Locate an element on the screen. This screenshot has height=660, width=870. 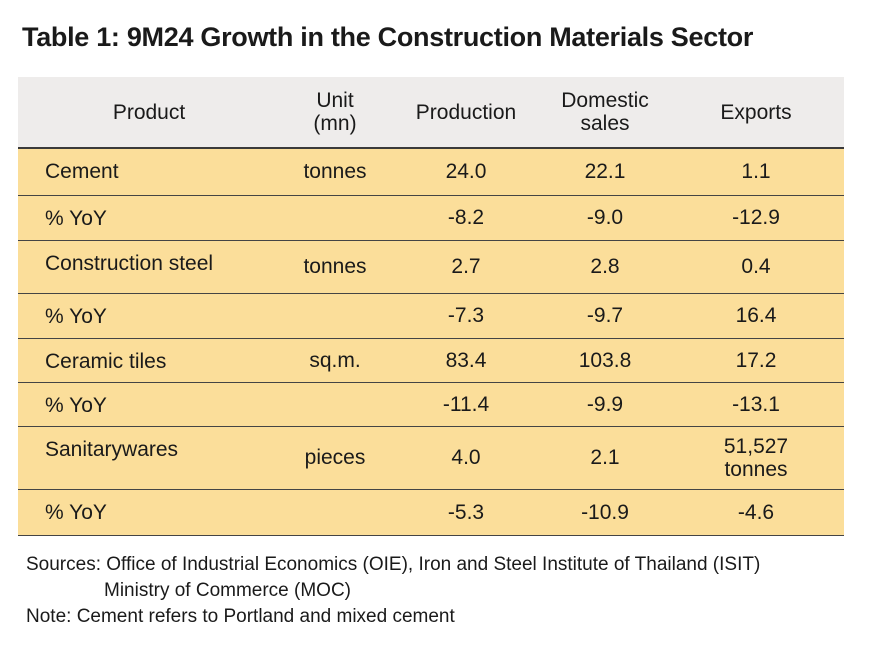
product-cell: Ceramic tiles is located at coordinates (149, 360).